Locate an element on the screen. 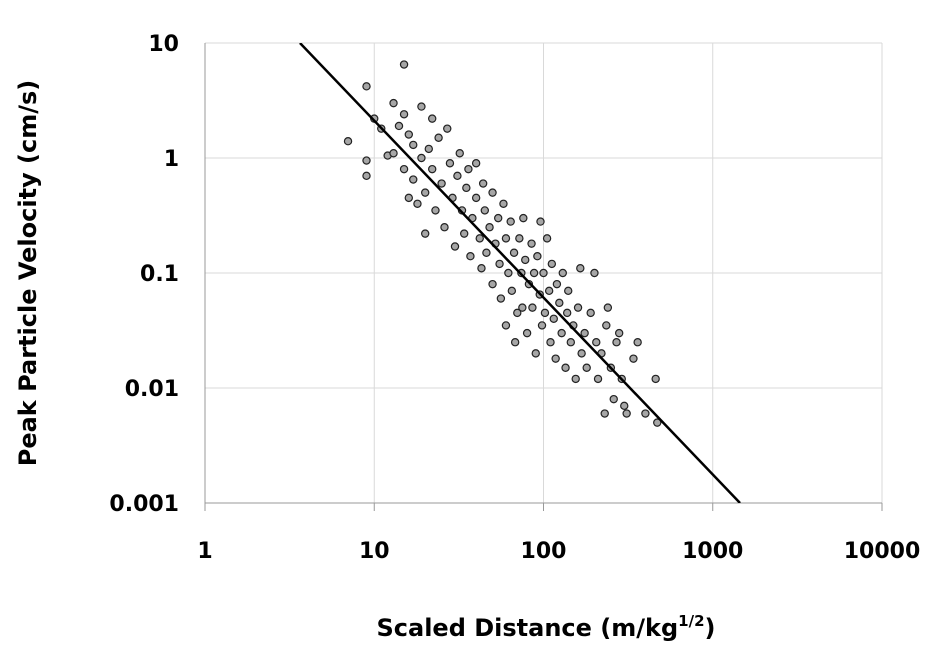 This screenshot has width=941, height=656. x-tick-label: 10000 is located at coordinates (882, 551).